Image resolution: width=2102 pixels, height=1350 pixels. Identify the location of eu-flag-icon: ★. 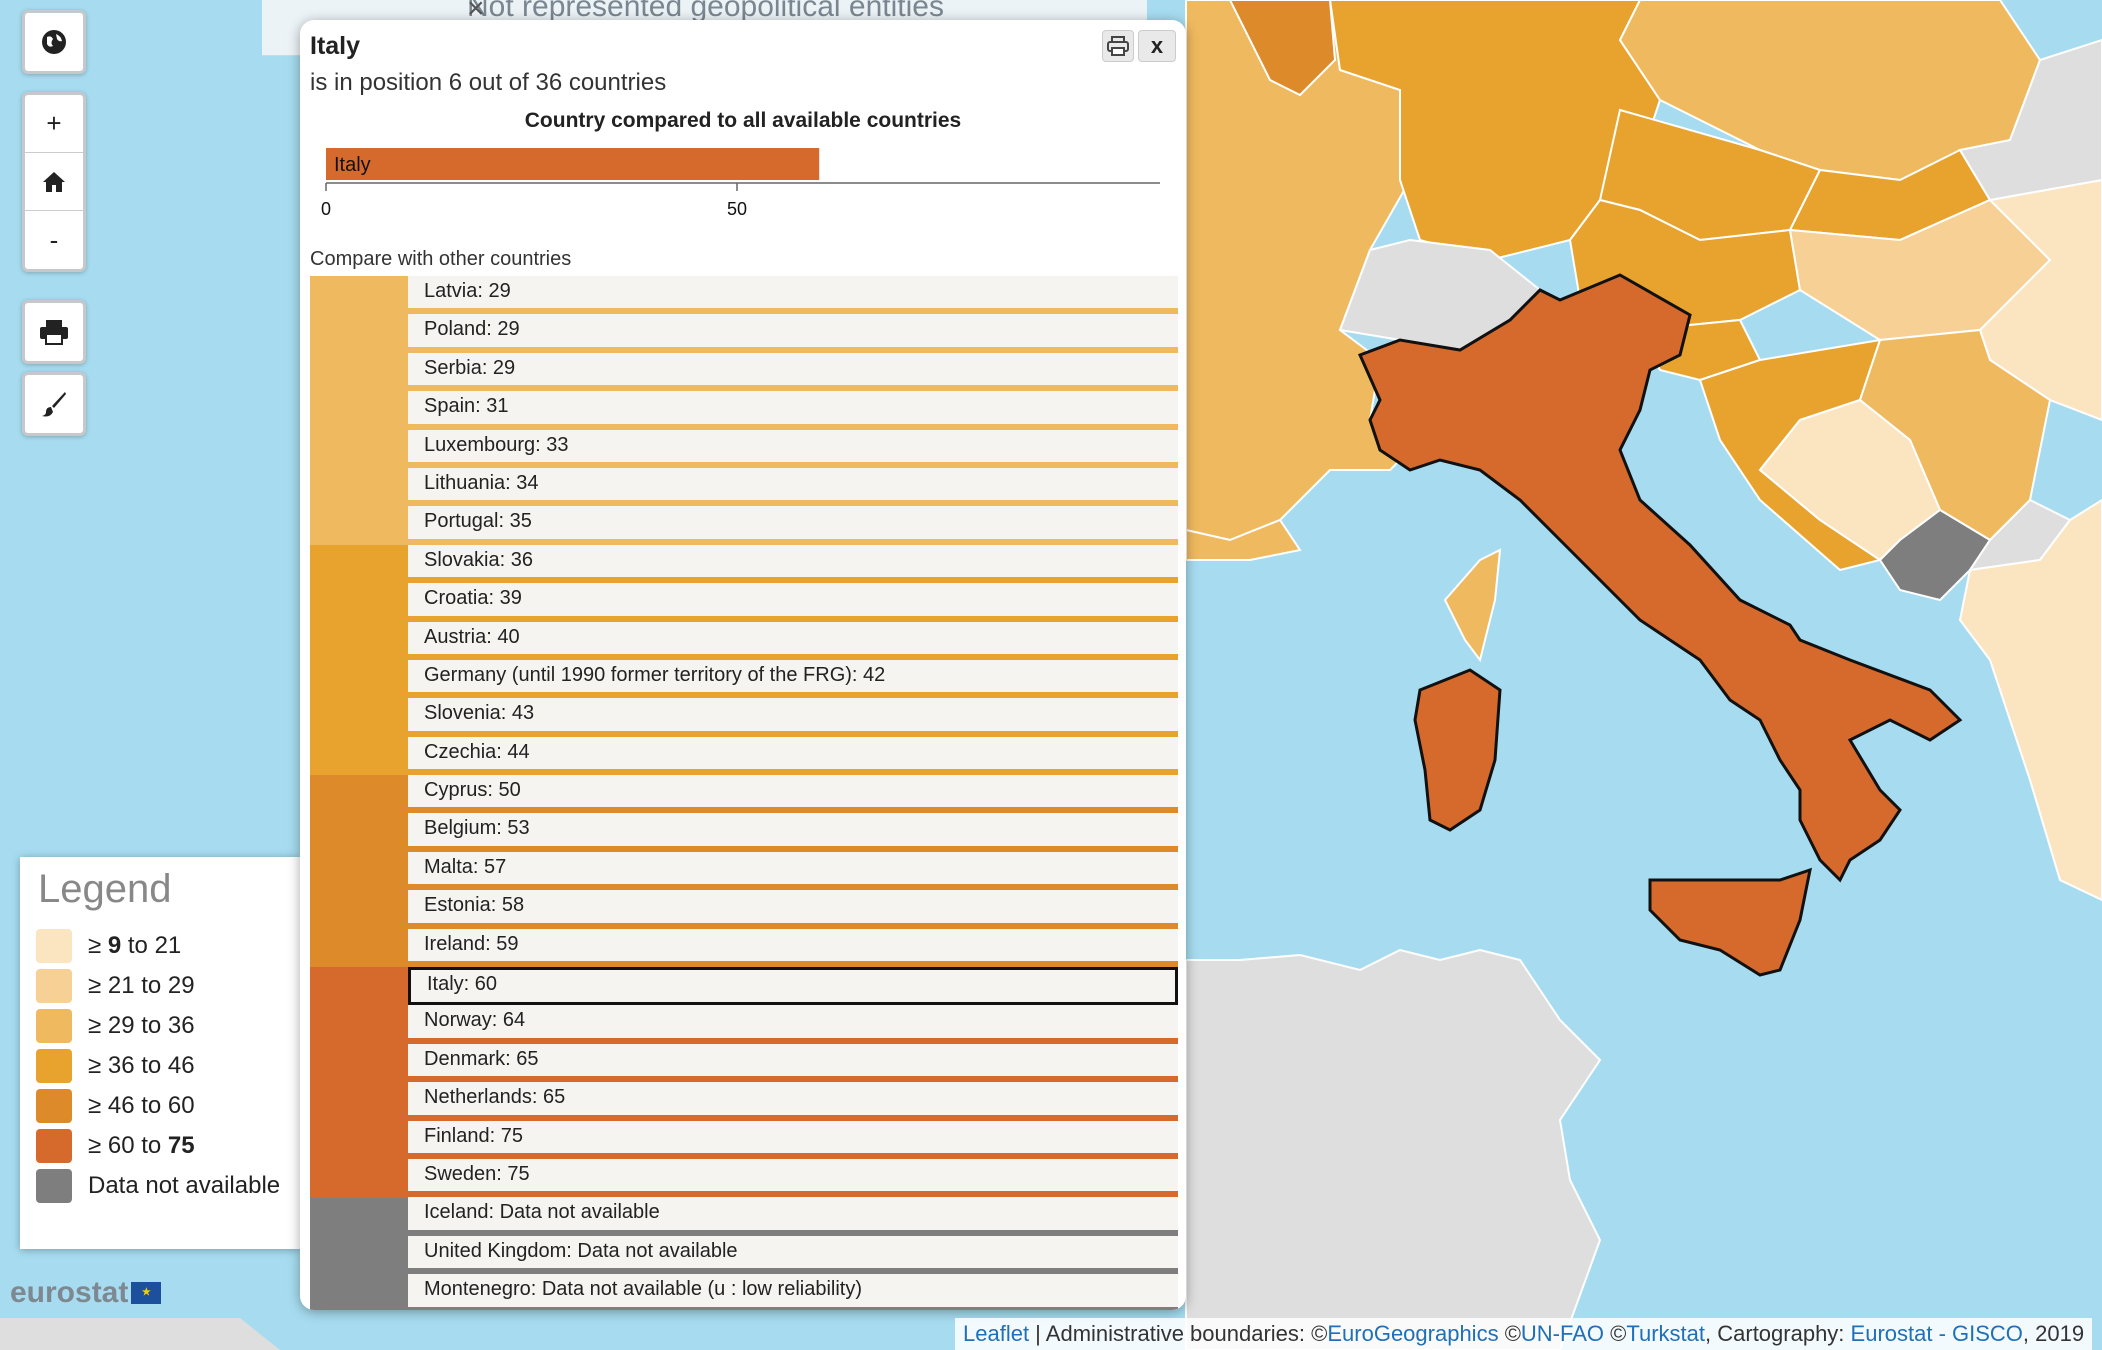
(146, 1293).